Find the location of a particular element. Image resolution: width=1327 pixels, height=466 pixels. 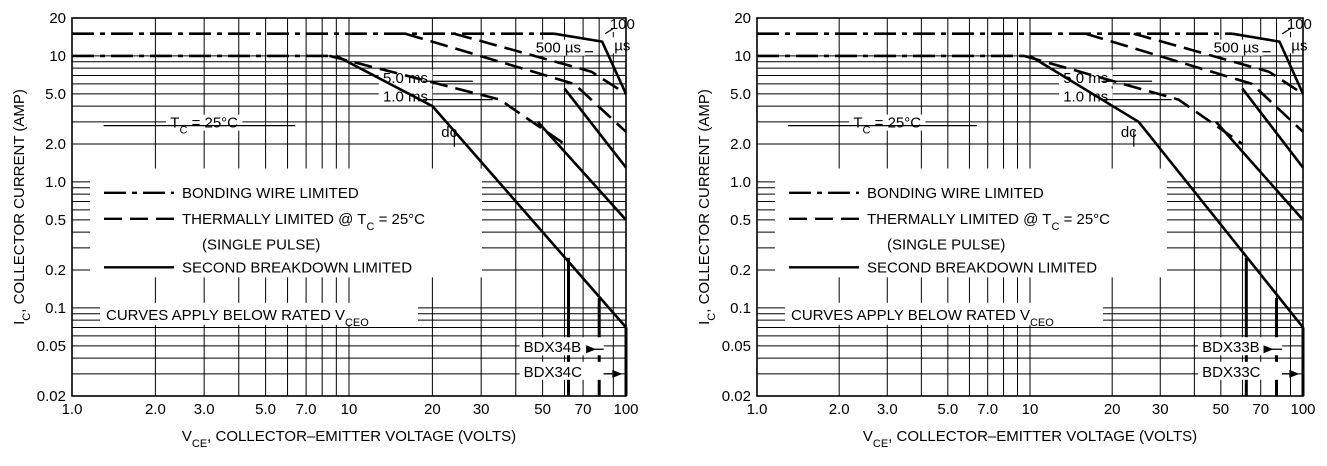

x-tick-label: 3.0 is located at coordinates (887, 409).